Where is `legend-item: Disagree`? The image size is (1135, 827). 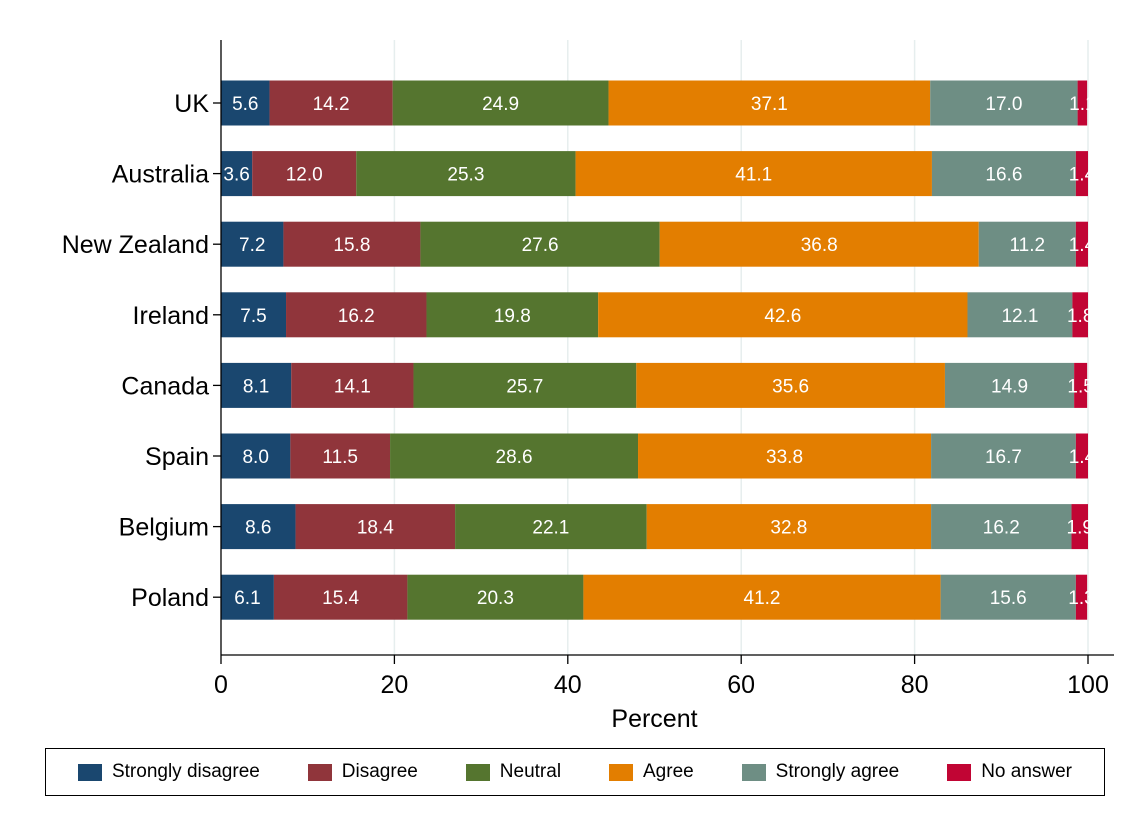
legend-item: Disagree is located at coordinates (363, 772).